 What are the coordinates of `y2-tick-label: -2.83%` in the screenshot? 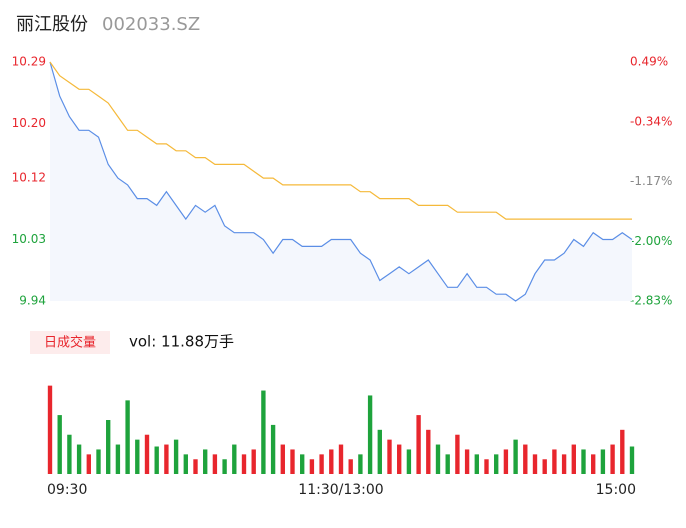 It's located at (651, 301).